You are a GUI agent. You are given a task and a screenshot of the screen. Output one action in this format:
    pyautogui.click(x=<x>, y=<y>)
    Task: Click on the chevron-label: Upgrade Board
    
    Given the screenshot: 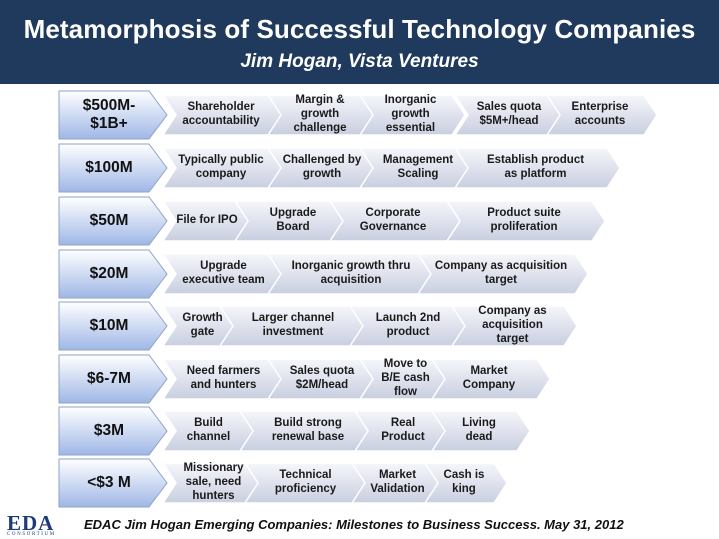 What is the action you would take?
    pyautogui.click(x=293, y=220)
    